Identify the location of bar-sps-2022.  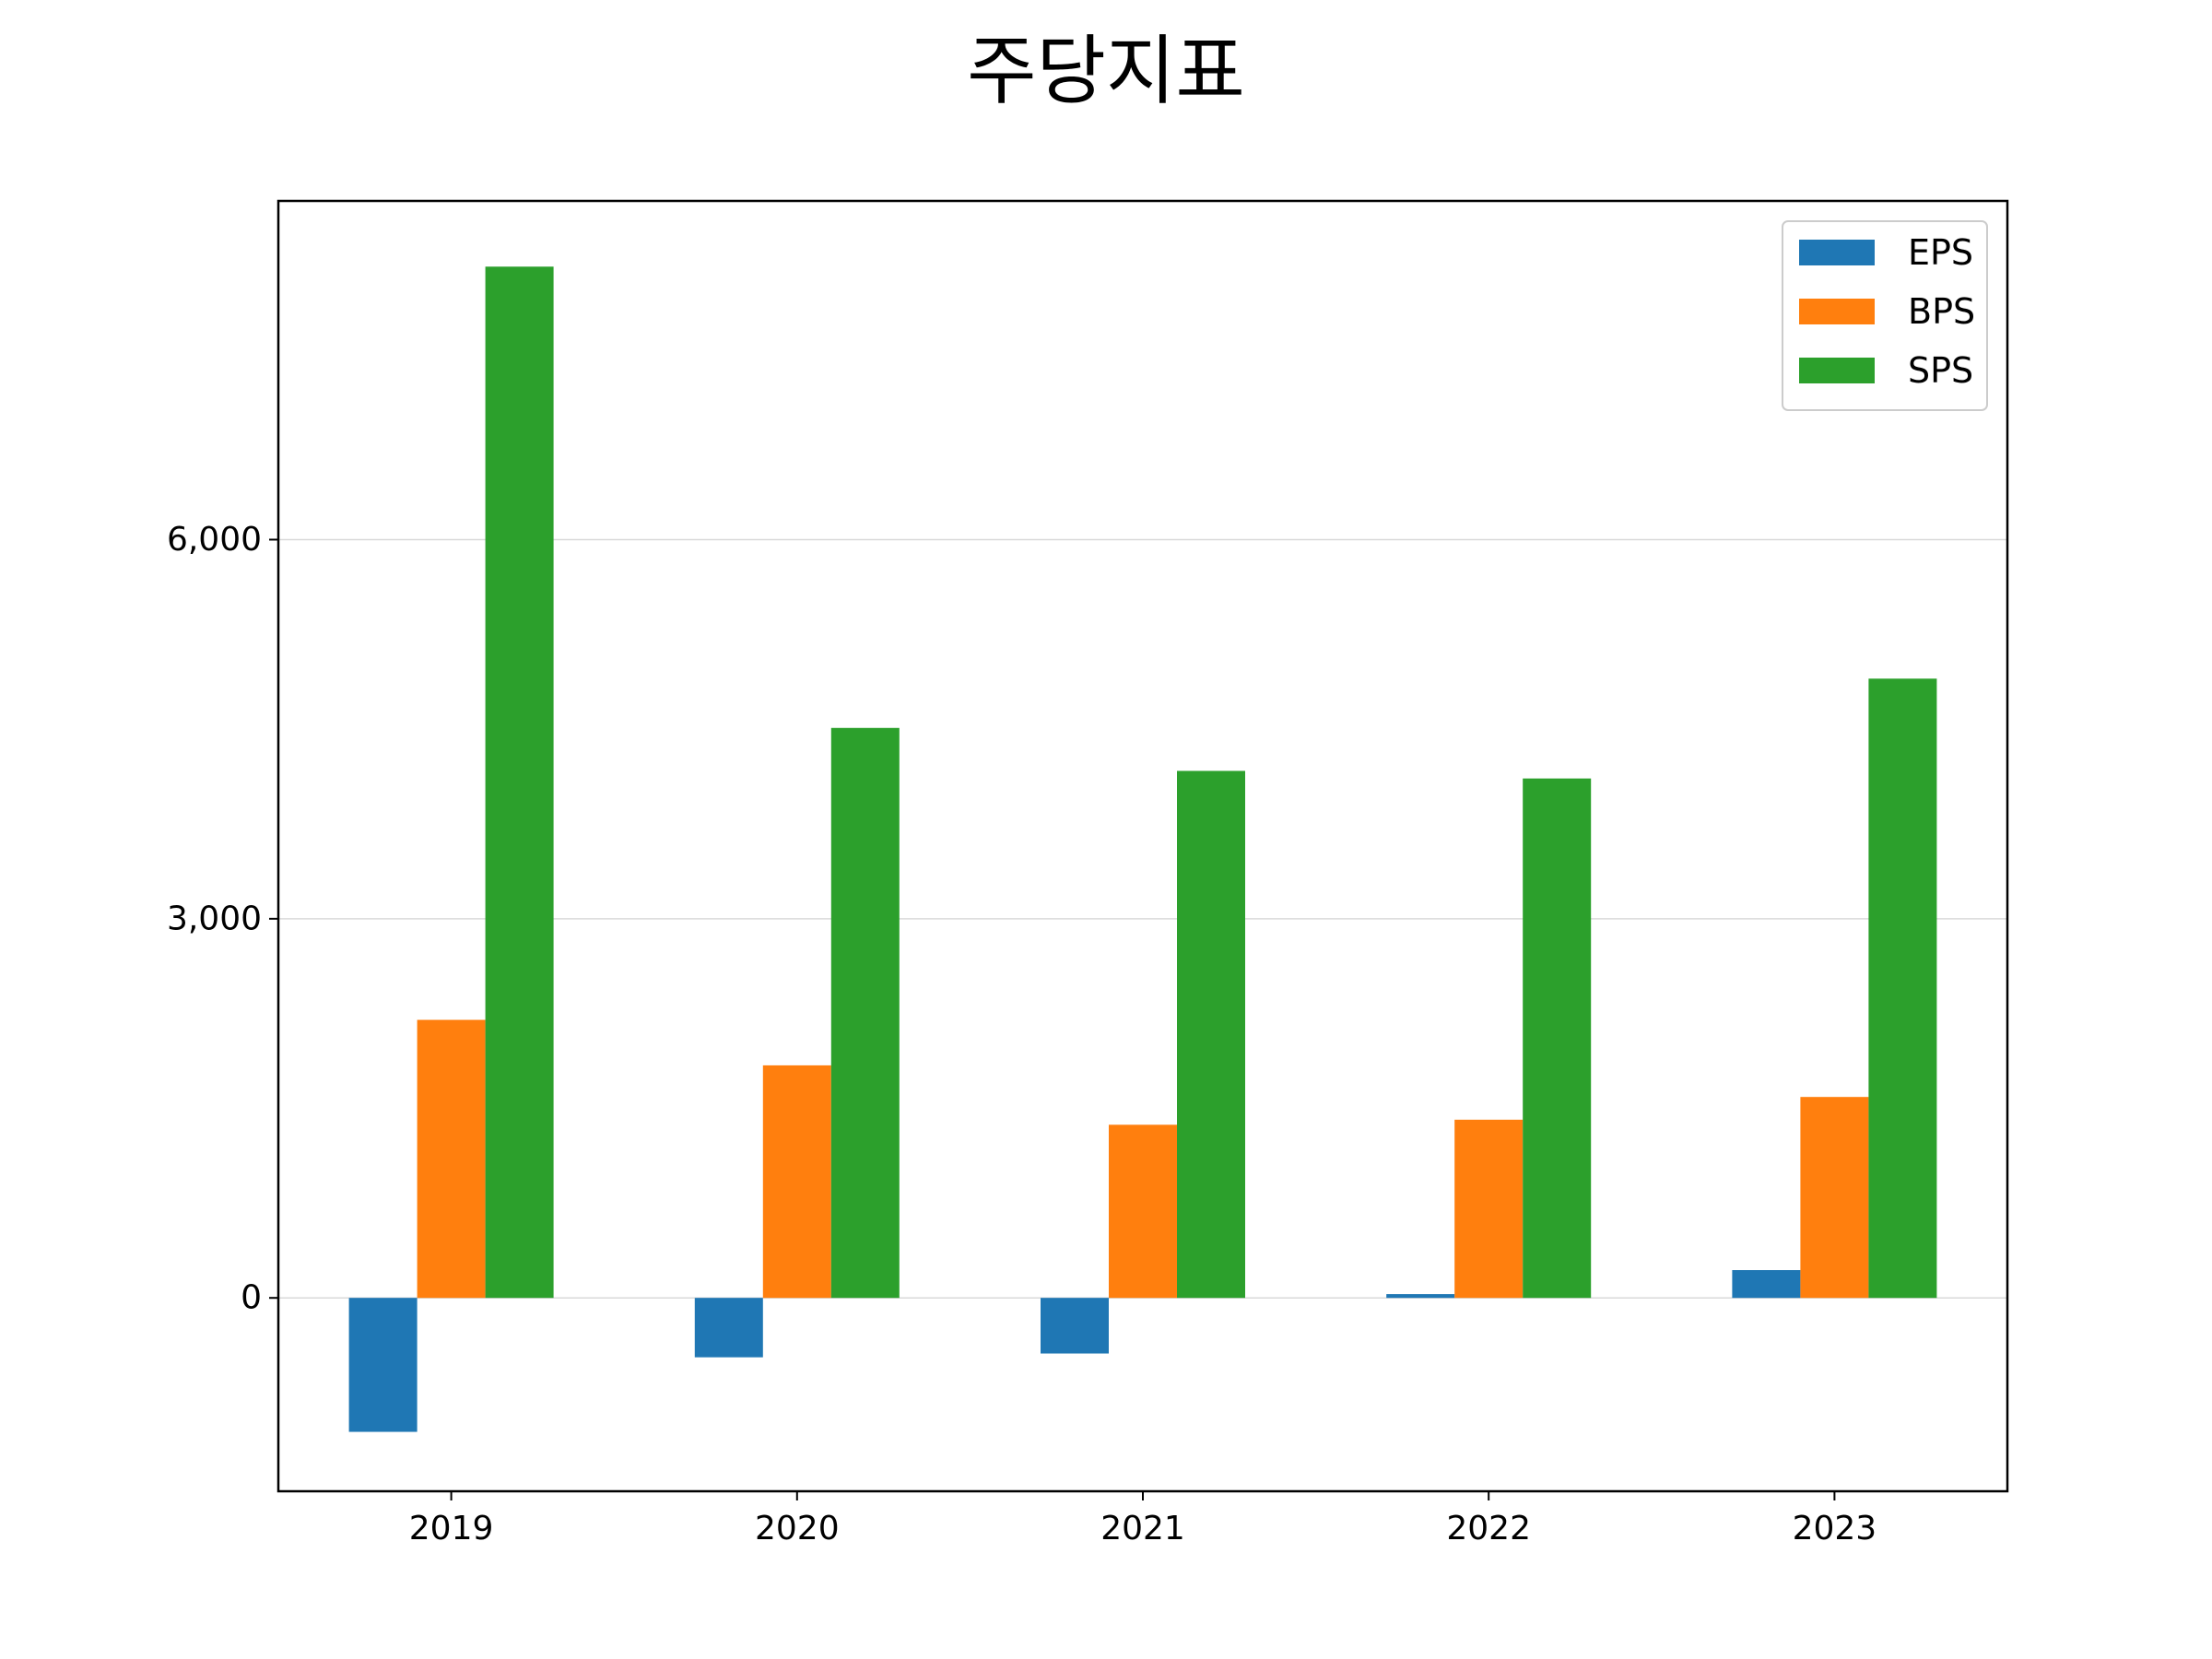
(1557, 1038).